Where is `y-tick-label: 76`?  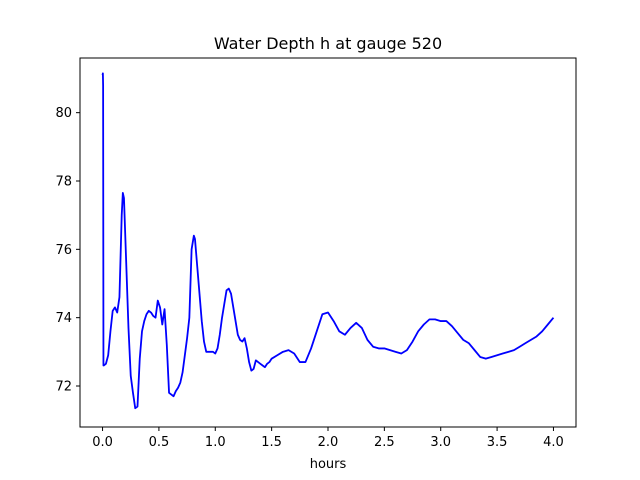 y-tick-label: 76 is located at coordinates (63, 250).